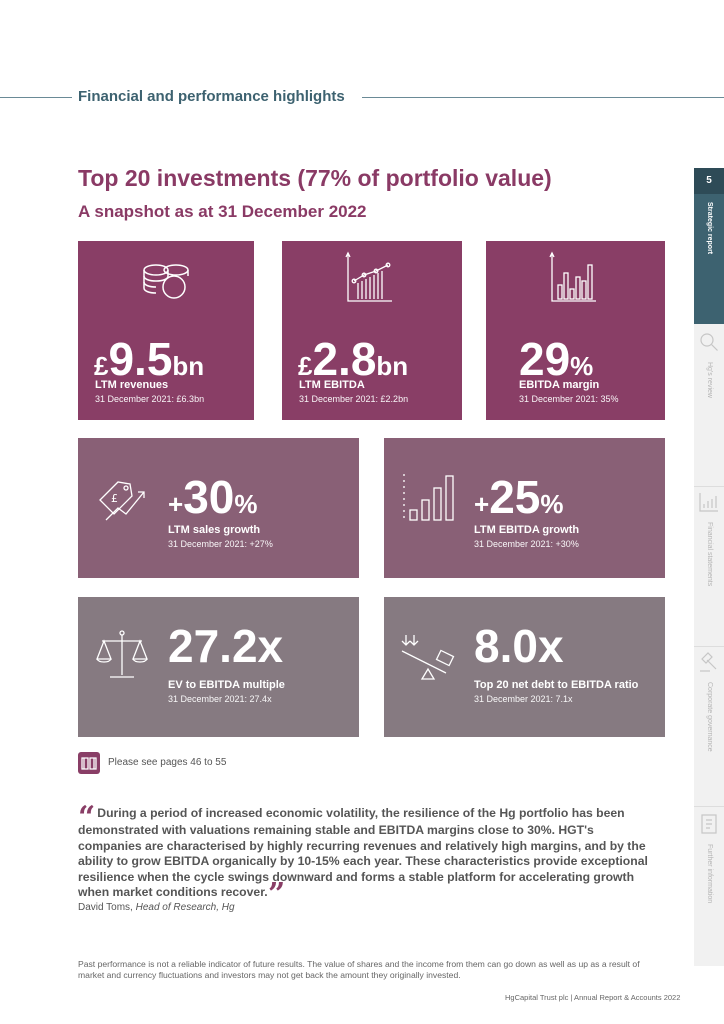 This screenshot has width=724, height=1024. I want to click on stat-label: LTM revenues, so click(132, 385).